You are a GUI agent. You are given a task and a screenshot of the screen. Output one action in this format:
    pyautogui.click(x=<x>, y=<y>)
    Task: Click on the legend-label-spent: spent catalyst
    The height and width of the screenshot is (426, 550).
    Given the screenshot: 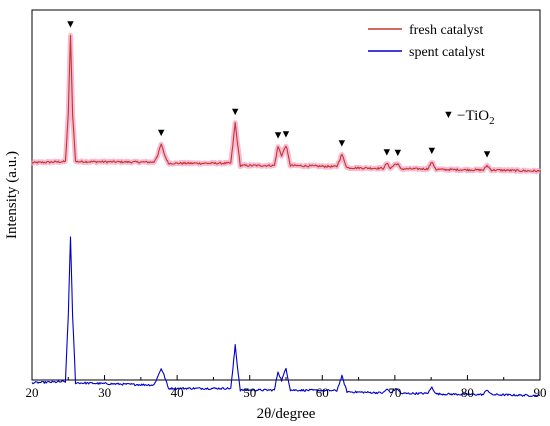 What is the action you would take?
    pyautogui.click(x=447, y=52)
    